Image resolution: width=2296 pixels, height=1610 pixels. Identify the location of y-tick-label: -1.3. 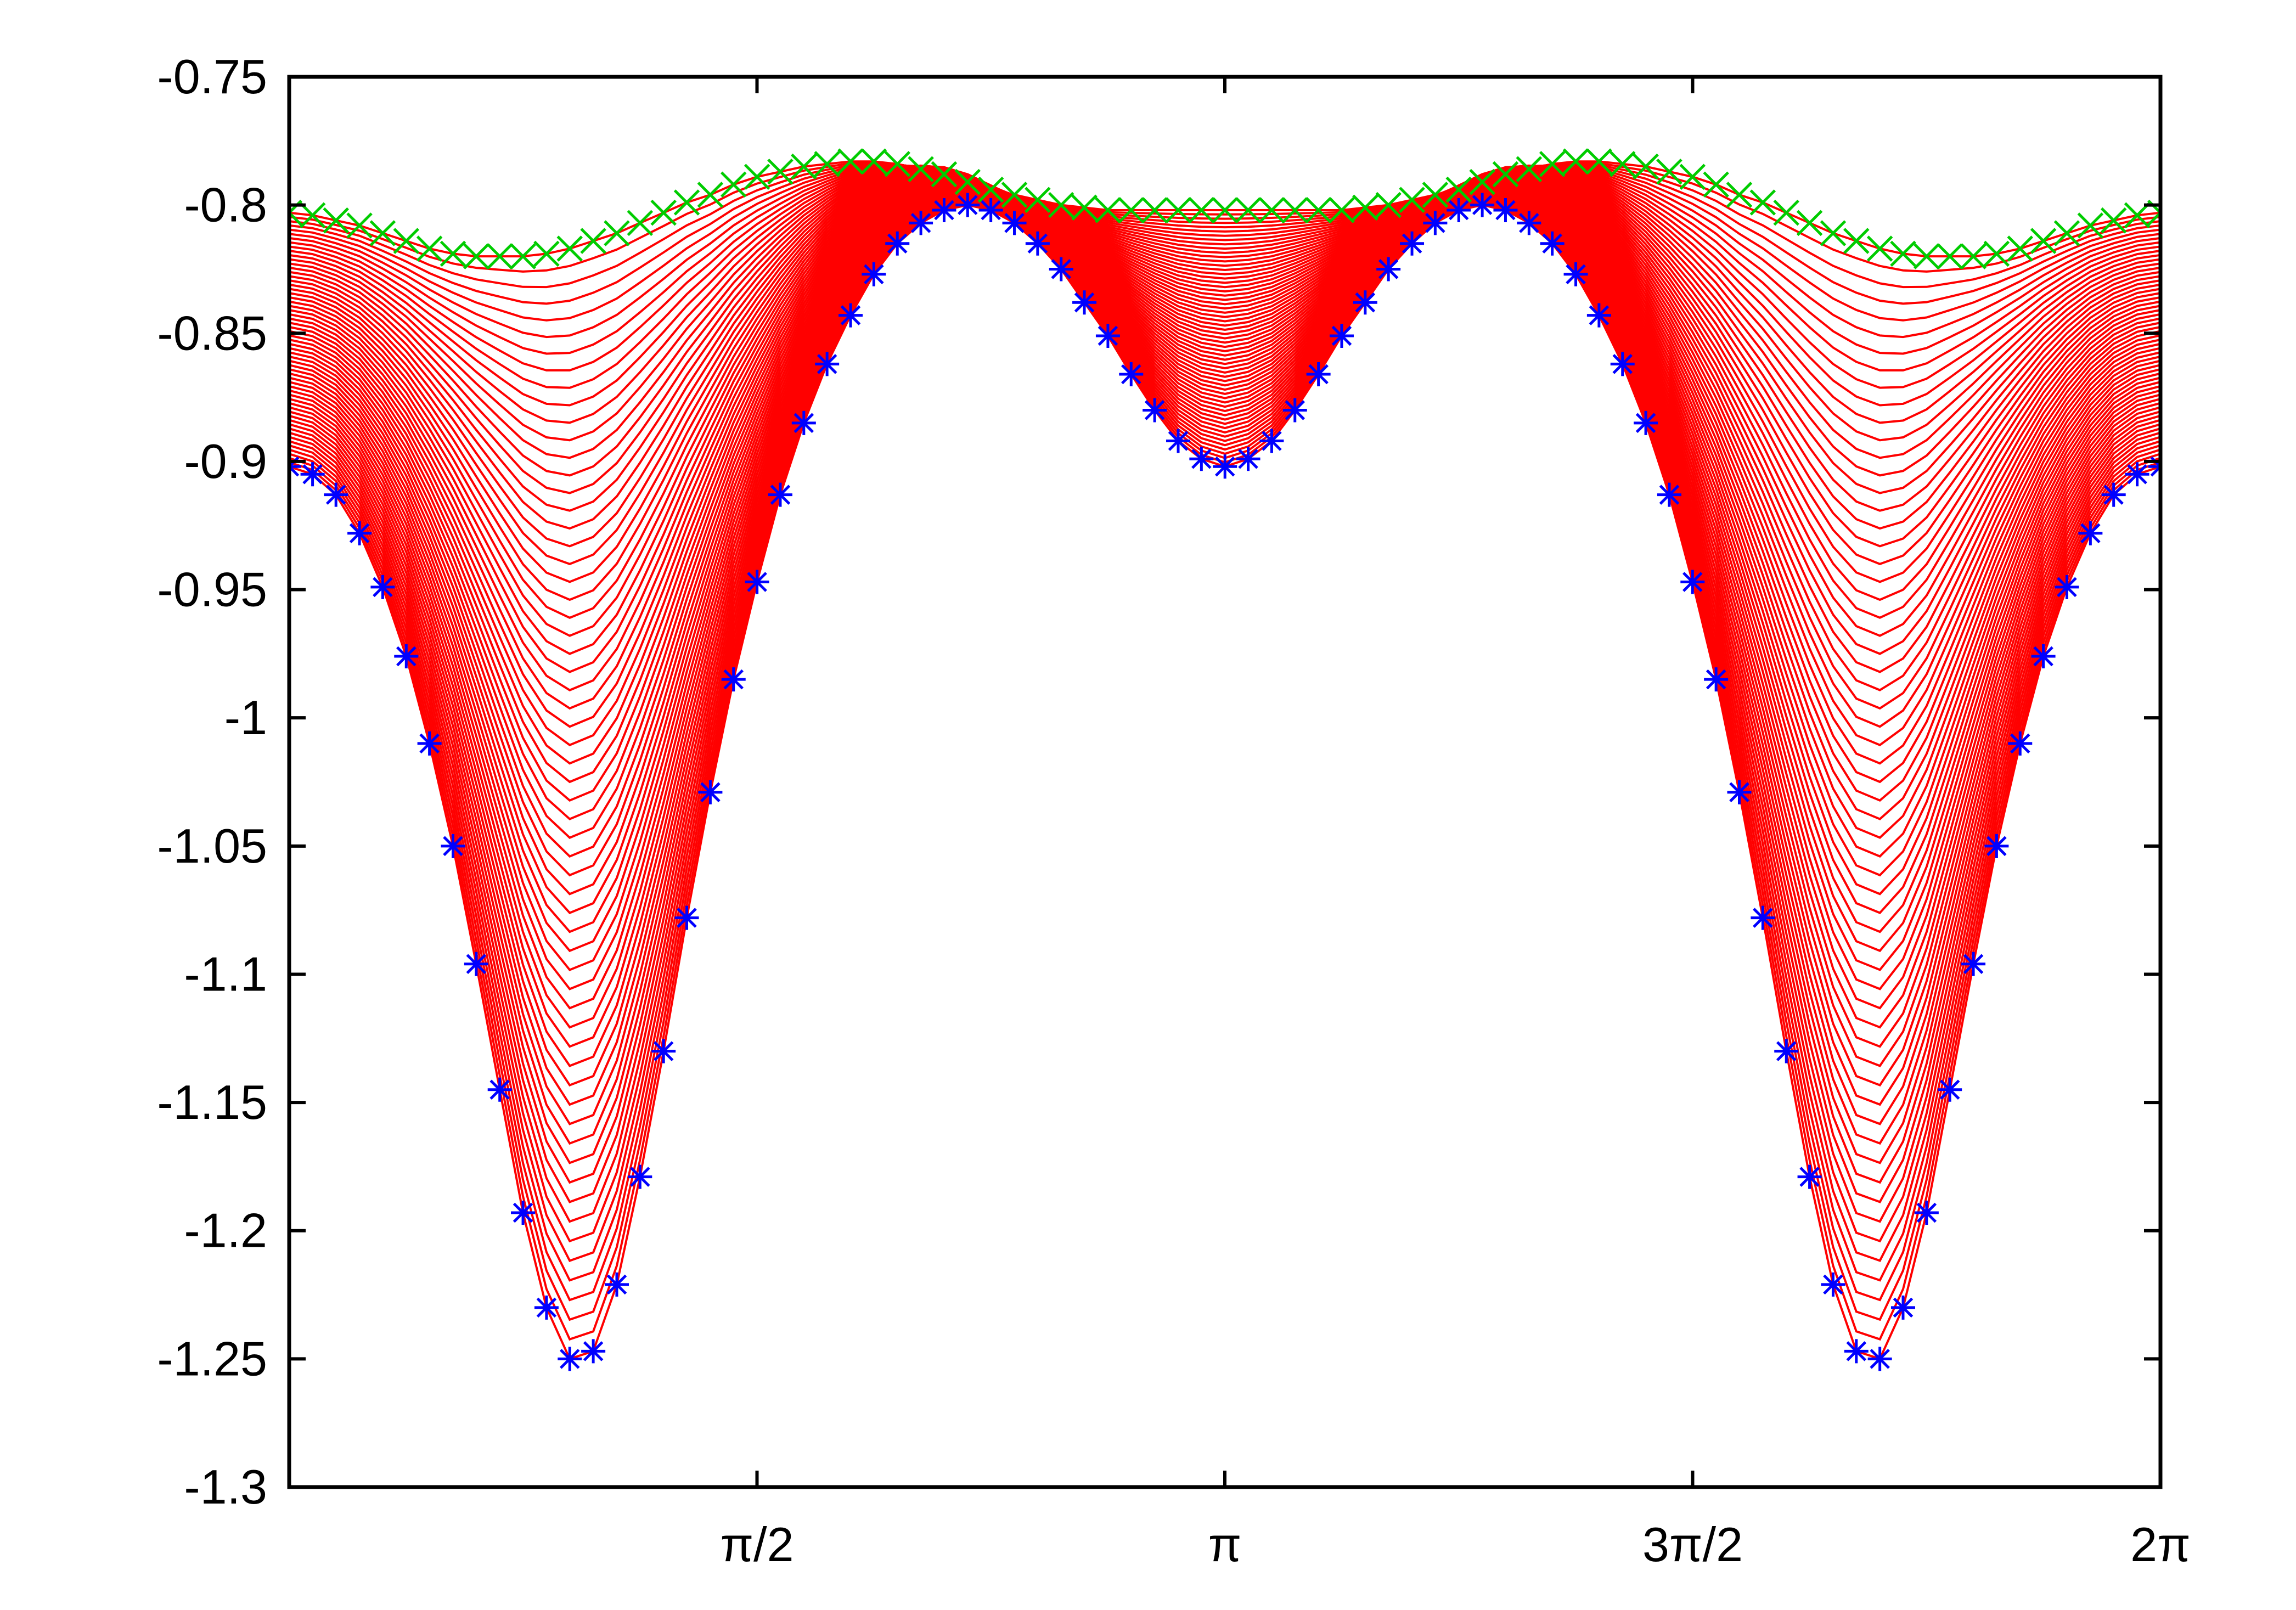
(225, 1487).